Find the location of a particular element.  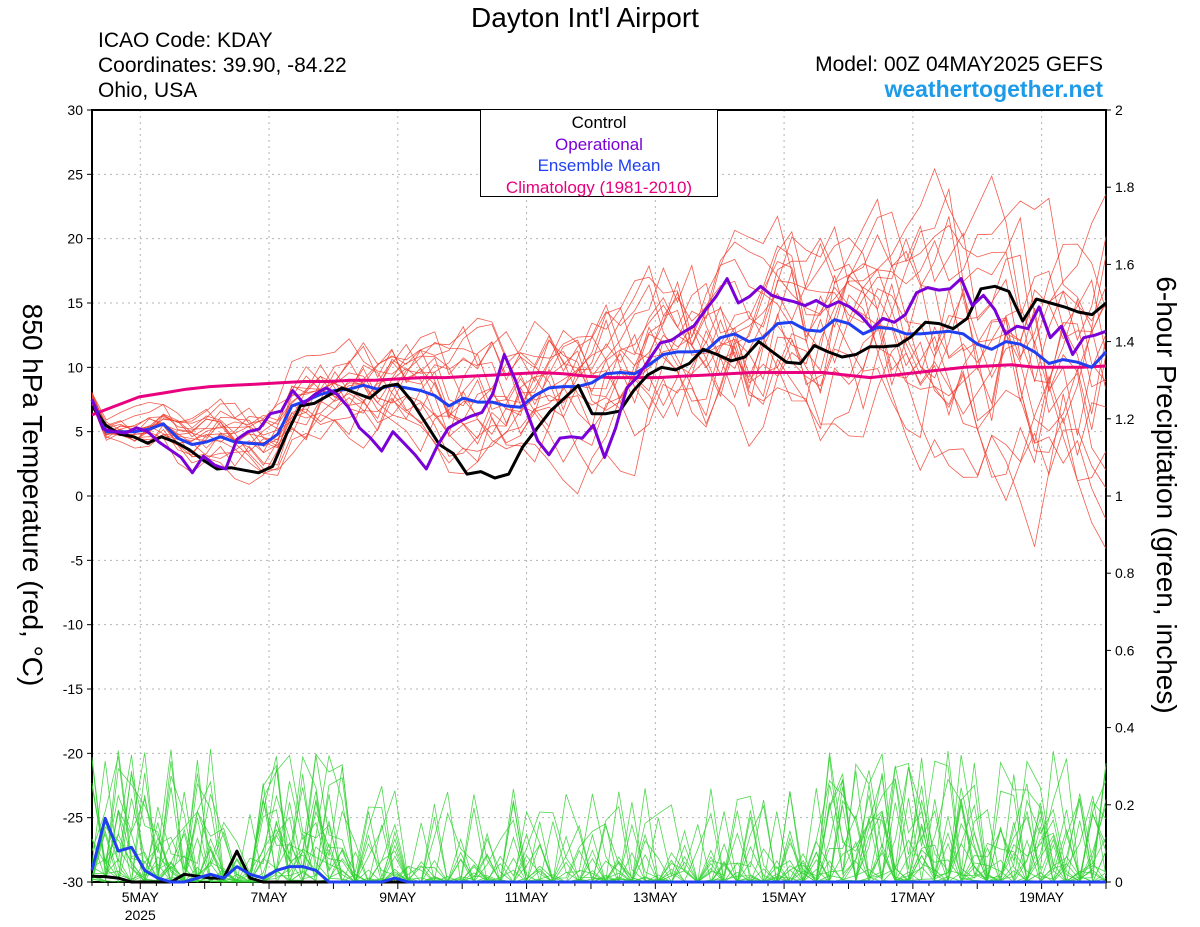

y-tick-label-left: 15 is located at coordinates (75, 303).